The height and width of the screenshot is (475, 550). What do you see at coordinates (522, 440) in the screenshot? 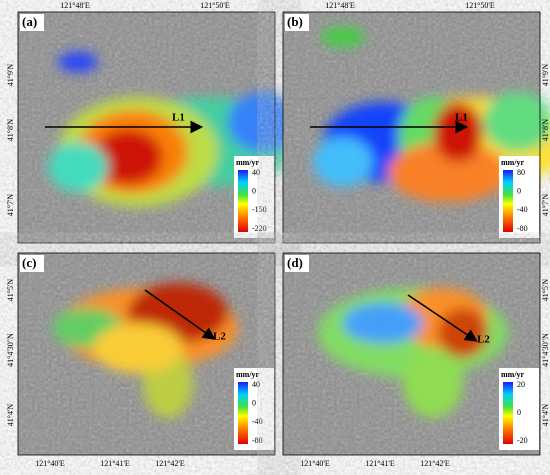
I see `colorbar-tick-label: -20` at bounding box center [522, 440].